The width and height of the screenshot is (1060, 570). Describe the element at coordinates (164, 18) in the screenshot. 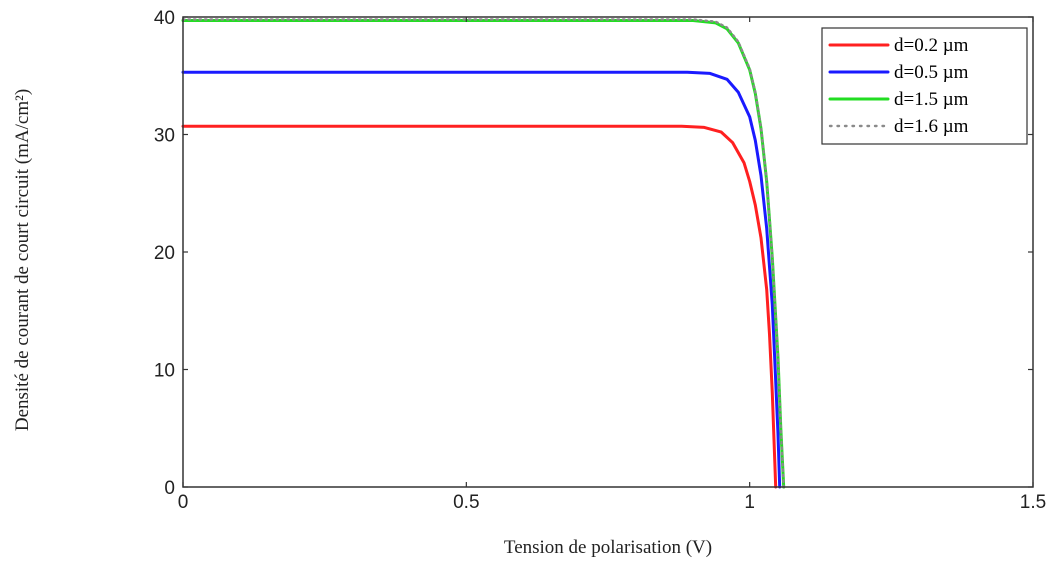

I see `y-tick-label: 40` at that location.